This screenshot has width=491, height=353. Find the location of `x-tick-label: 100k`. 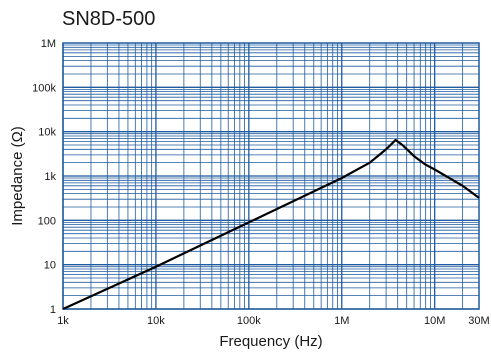

x-tick-label: 100k is located at coordinates (249, 321).